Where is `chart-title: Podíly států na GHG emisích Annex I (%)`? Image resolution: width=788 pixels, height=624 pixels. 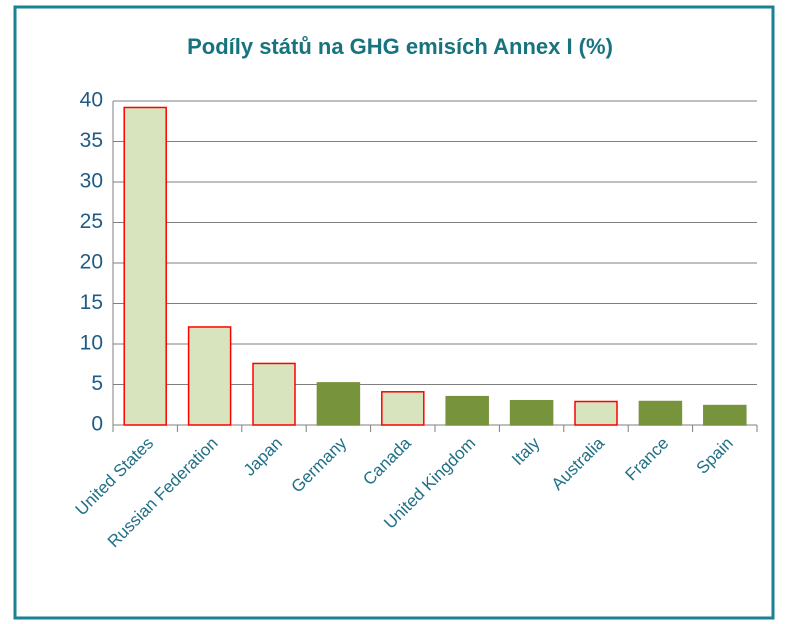
chart-title: Podíly států na GHG emisích Annex I (%) is located at coordinates (400, 46).